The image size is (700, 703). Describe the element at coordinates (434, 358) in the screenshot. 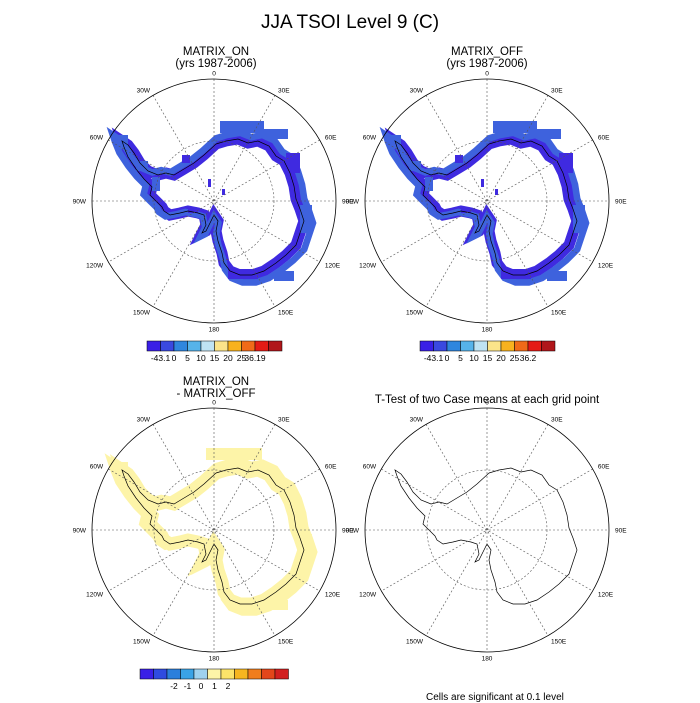

I see `colorbar-label: -43.1` at that location.